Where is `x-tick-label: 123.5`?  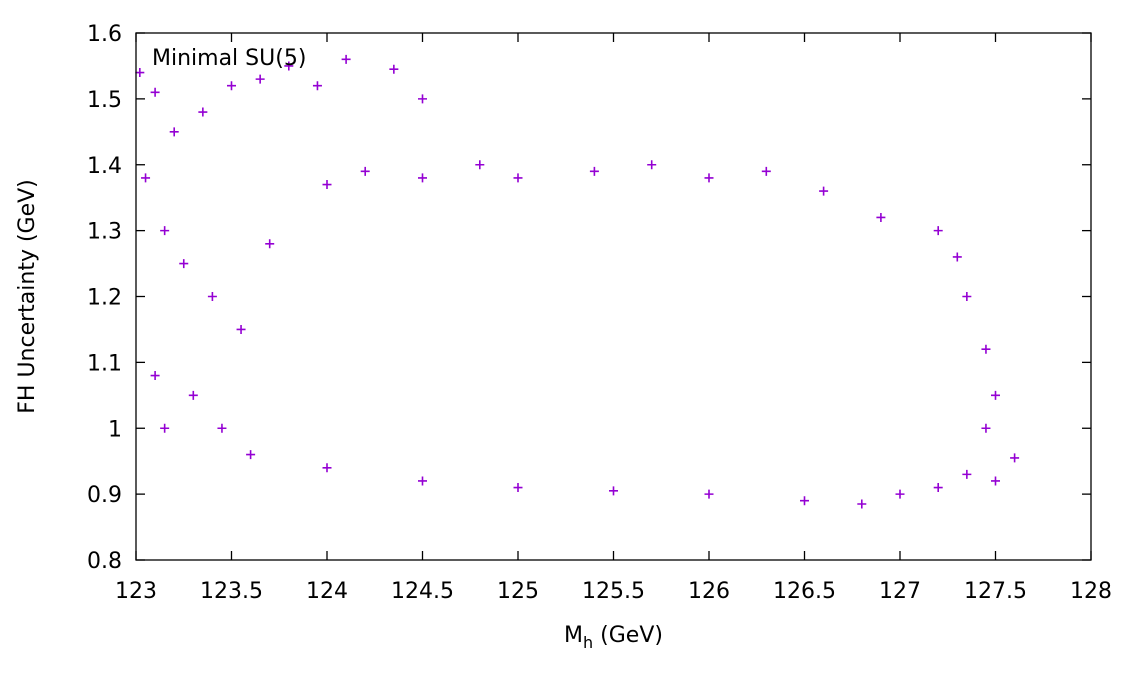
x-tick-label: 123.5 is located at coordinates (231, 591).